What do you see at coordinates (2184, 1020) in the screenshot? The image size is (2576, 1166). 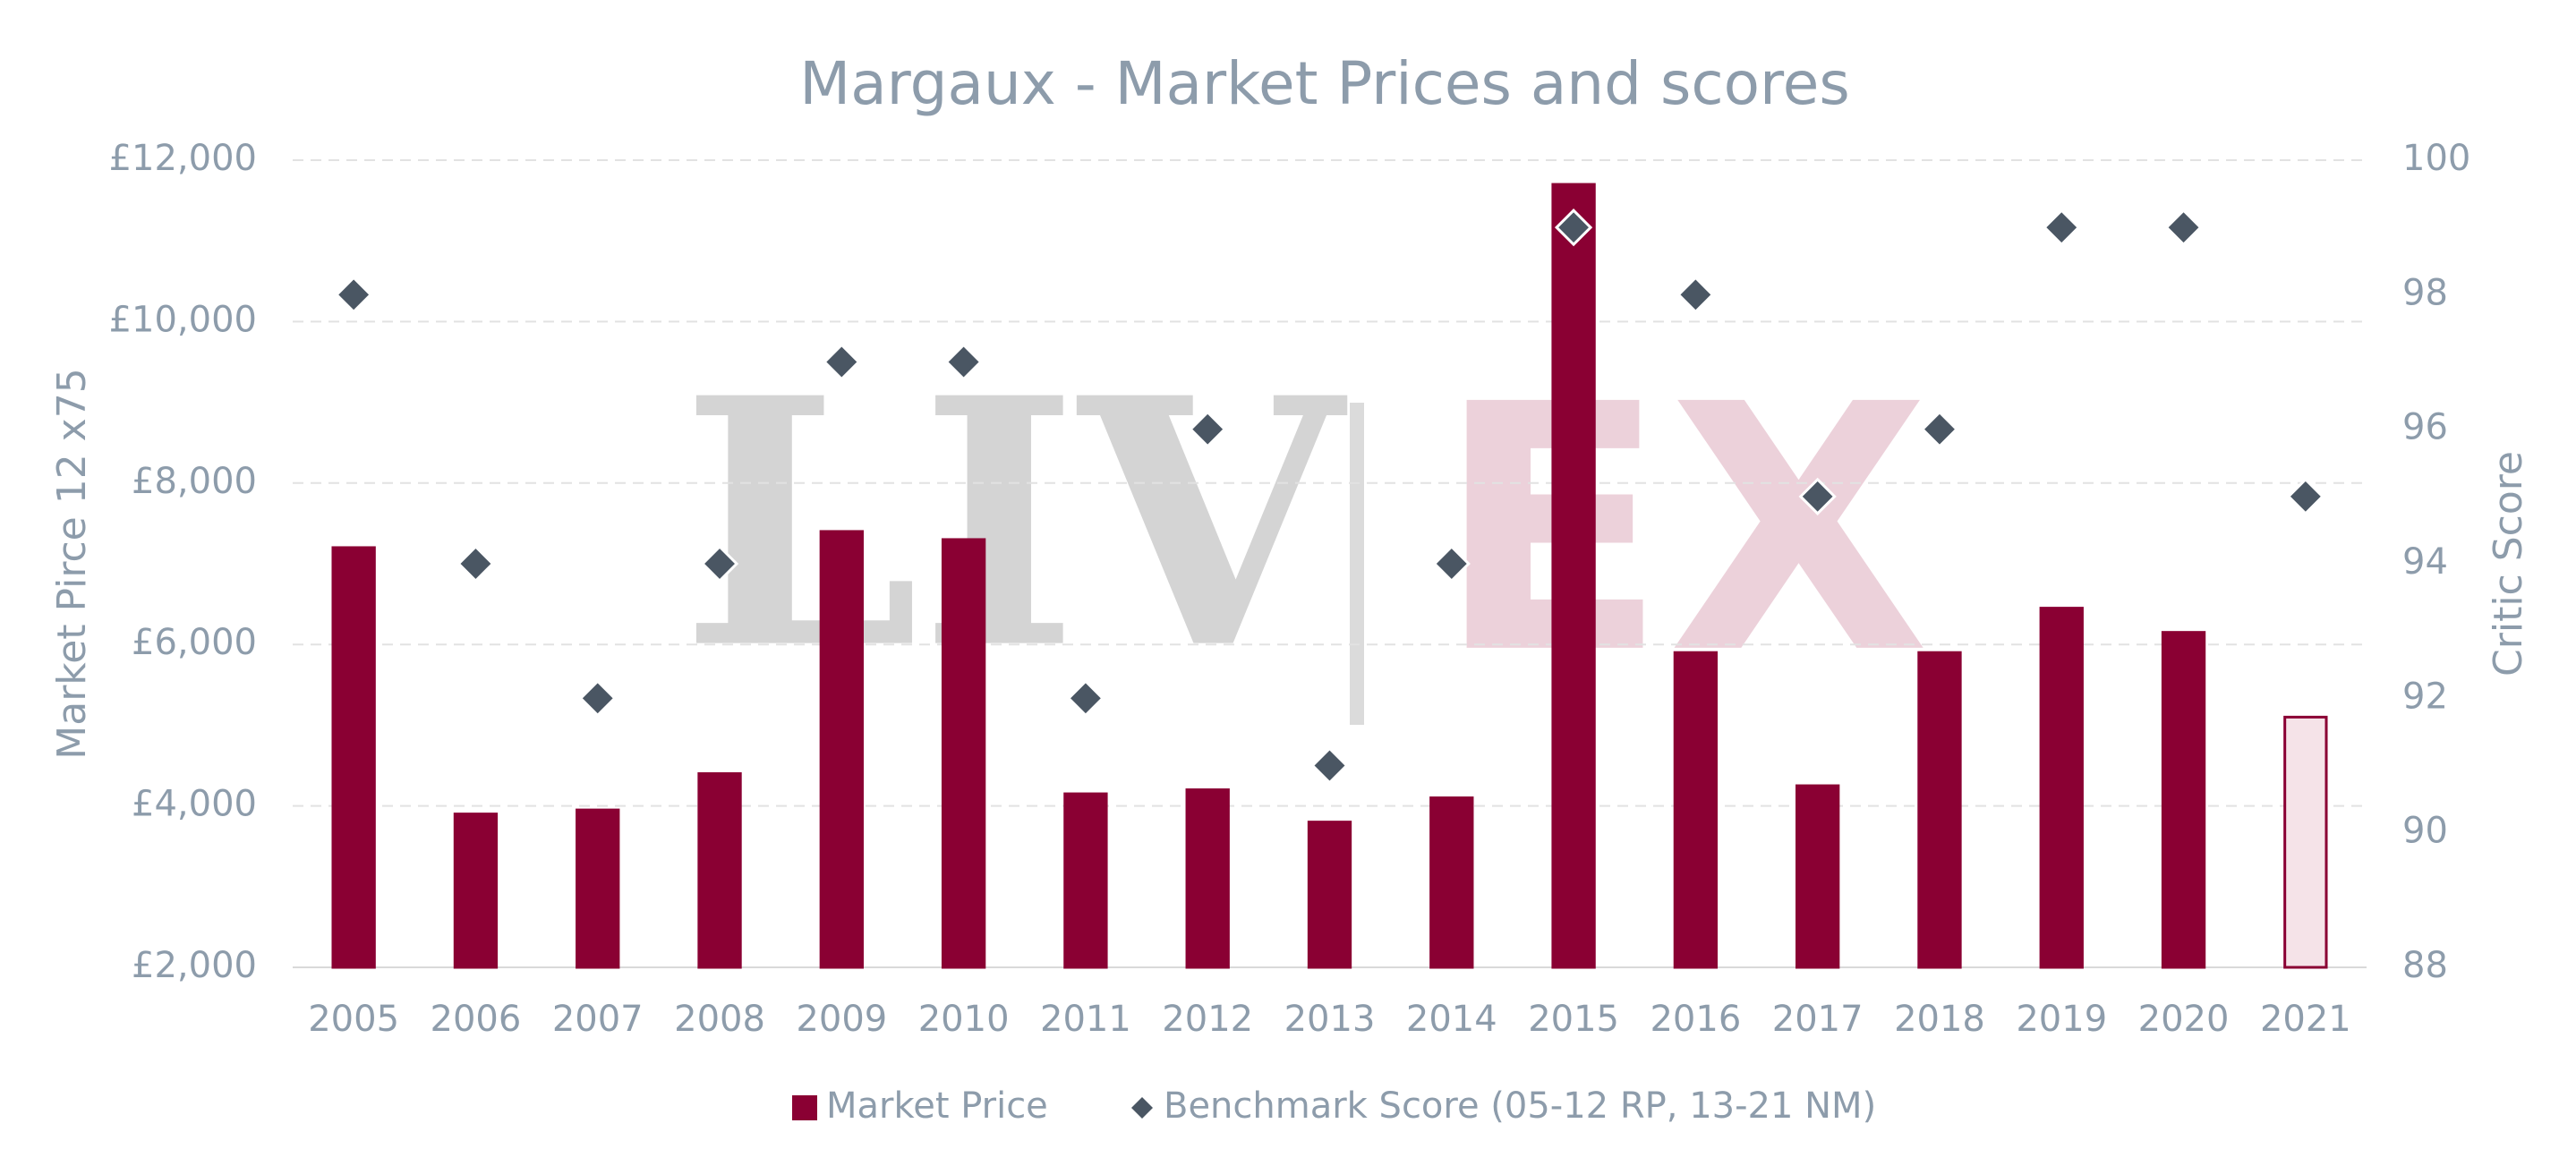 I see `x-tick-label: 2020` at bounding box center [2184, 1020].